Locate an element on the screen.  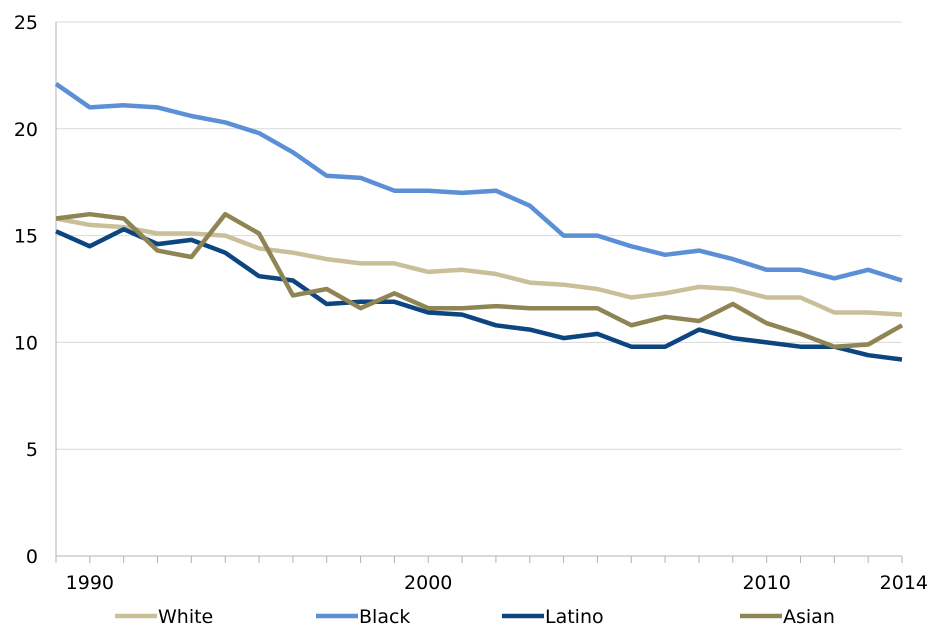
y-tick-label-0: 0 is located at coordinates (32, 557).